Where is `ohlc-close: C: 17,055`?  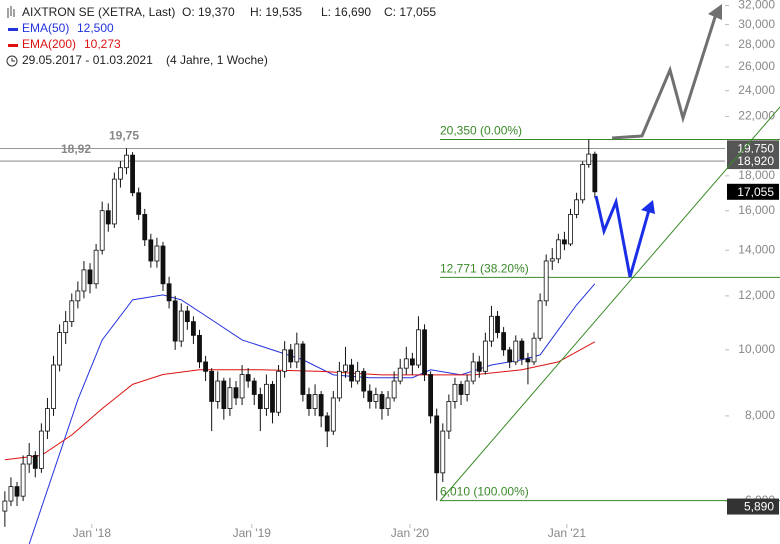 ohlc-close: C: 17,055 is located at coordinates (410, 12).